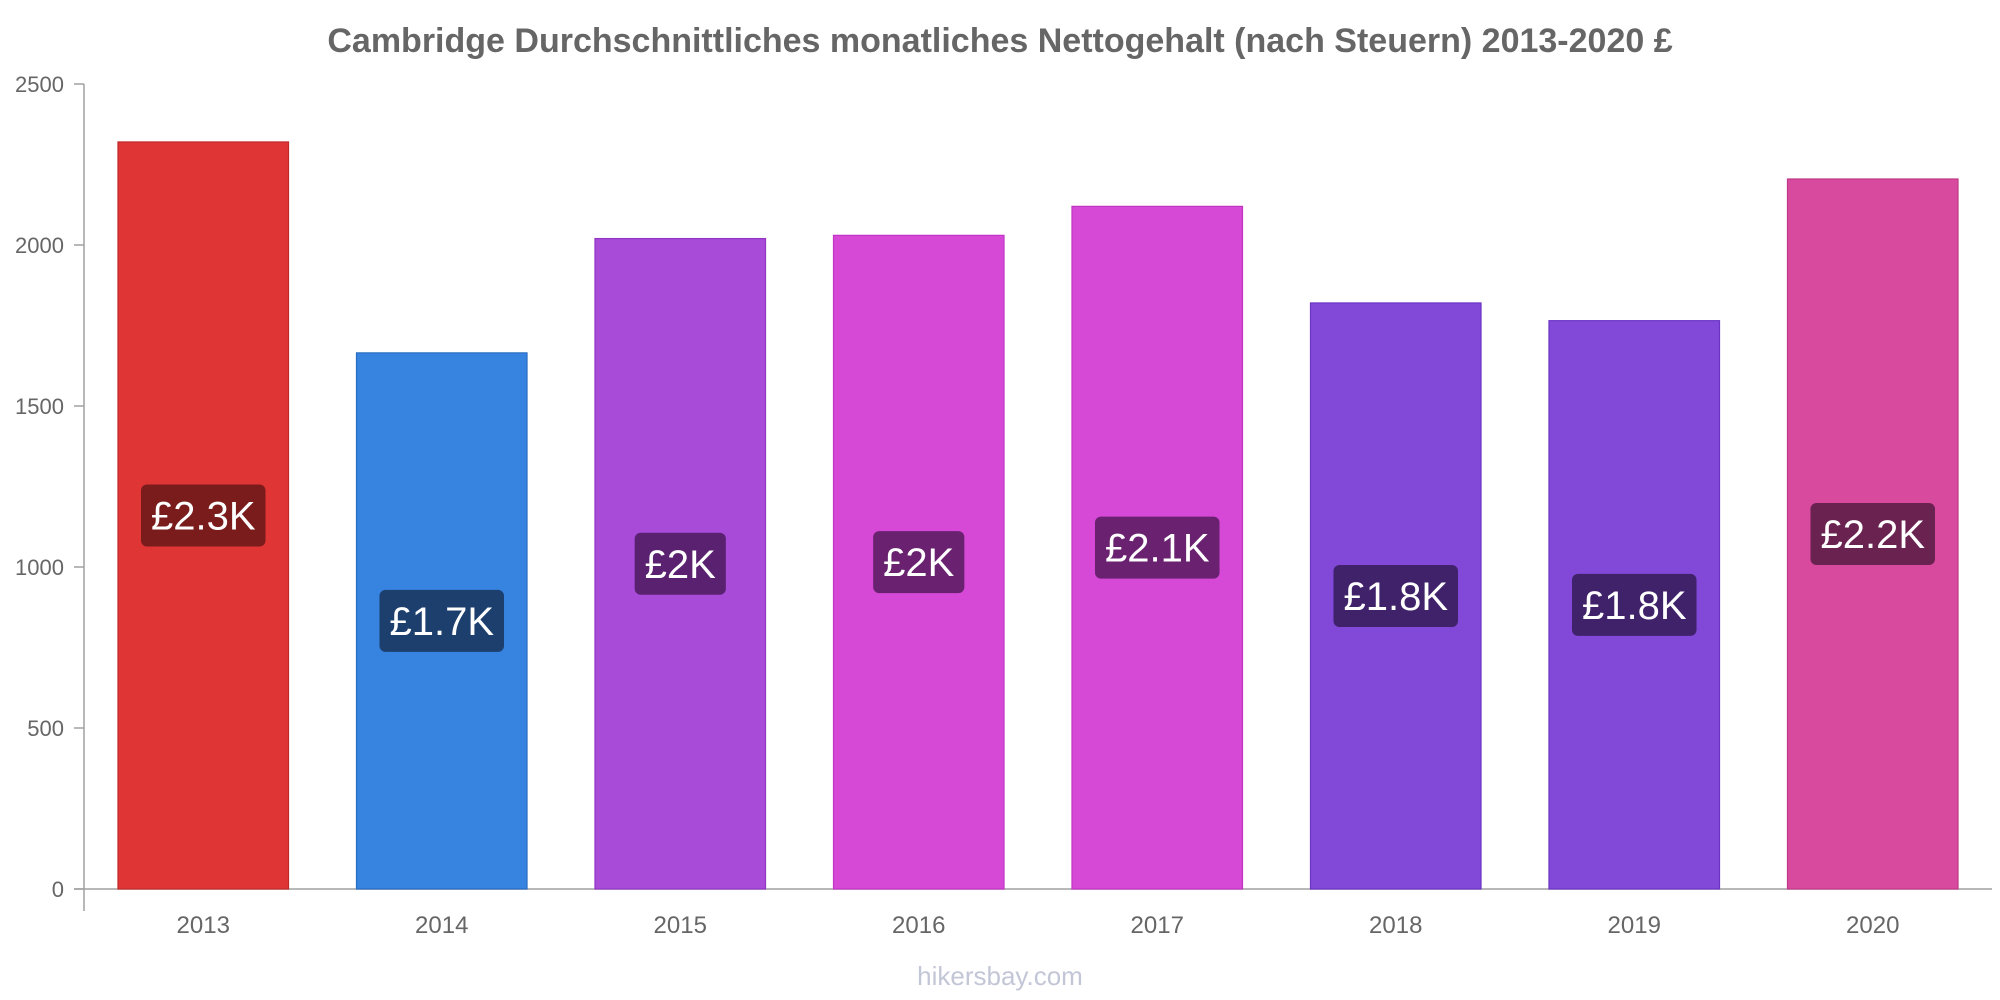  What do you see at coordinates (58, 889) in the screenshot?
I see `y-tick-label: 0` at bounding box center [58, 889].